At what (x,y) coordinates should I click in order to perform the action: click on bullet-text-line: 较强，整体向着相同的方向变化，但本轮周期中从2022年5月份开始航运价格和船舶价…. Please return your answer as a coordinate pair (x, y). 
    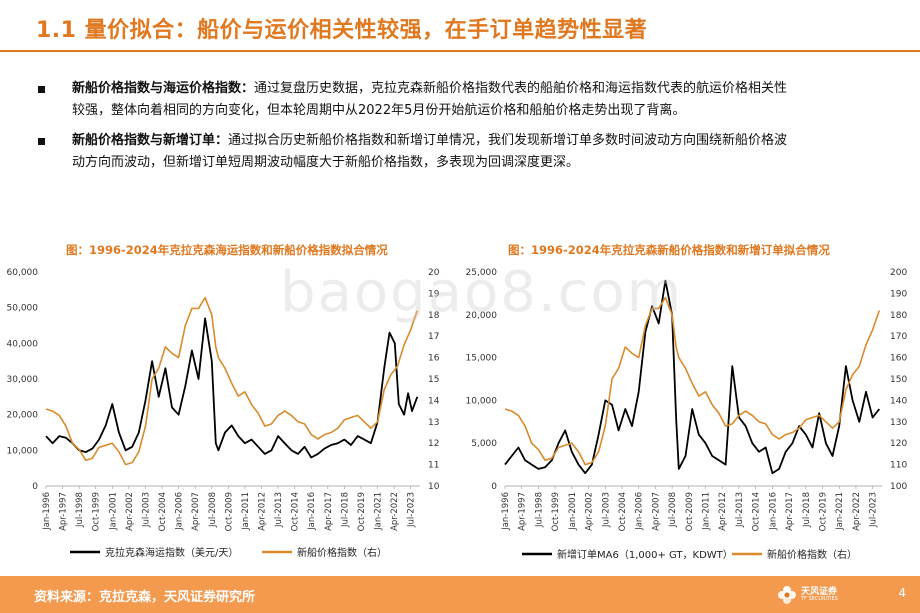
    Looking at the image, I should click on (379, 110).